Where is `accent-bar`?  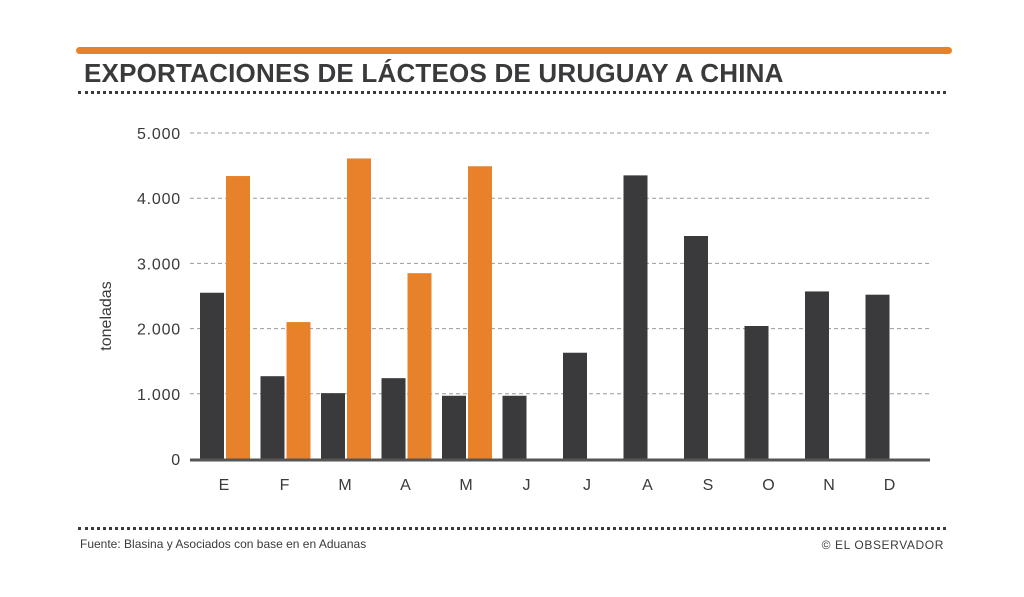
accent-bar is located at coordinates (514, 50).